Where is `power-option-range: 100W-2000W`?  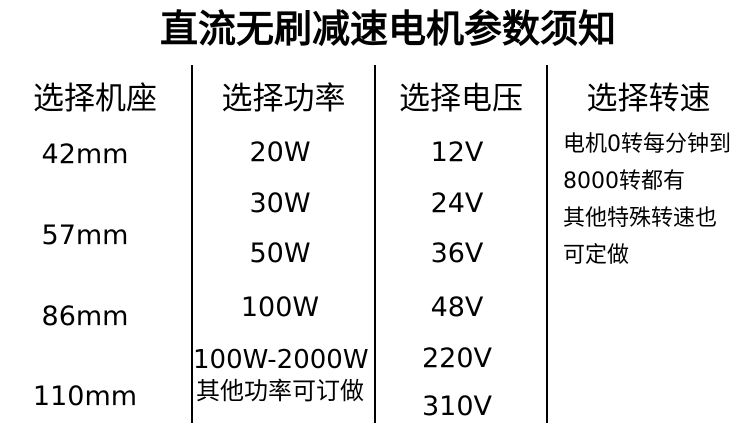
power-option-range: 100W-2000W is located at coordinates (281, 360).